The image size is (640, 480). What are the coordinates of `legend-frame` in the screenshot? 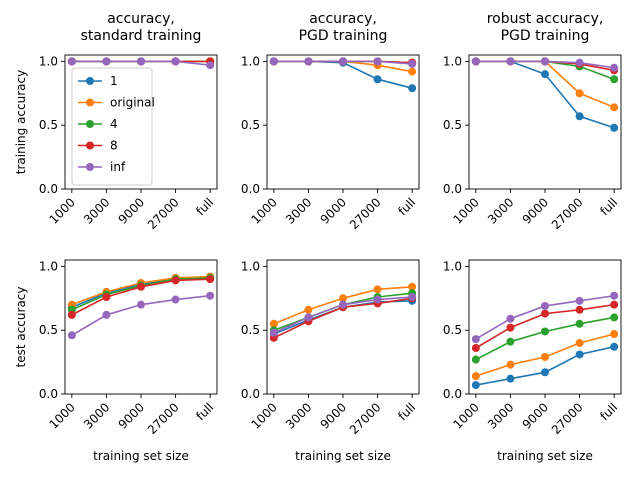 It's located at (112, 126).